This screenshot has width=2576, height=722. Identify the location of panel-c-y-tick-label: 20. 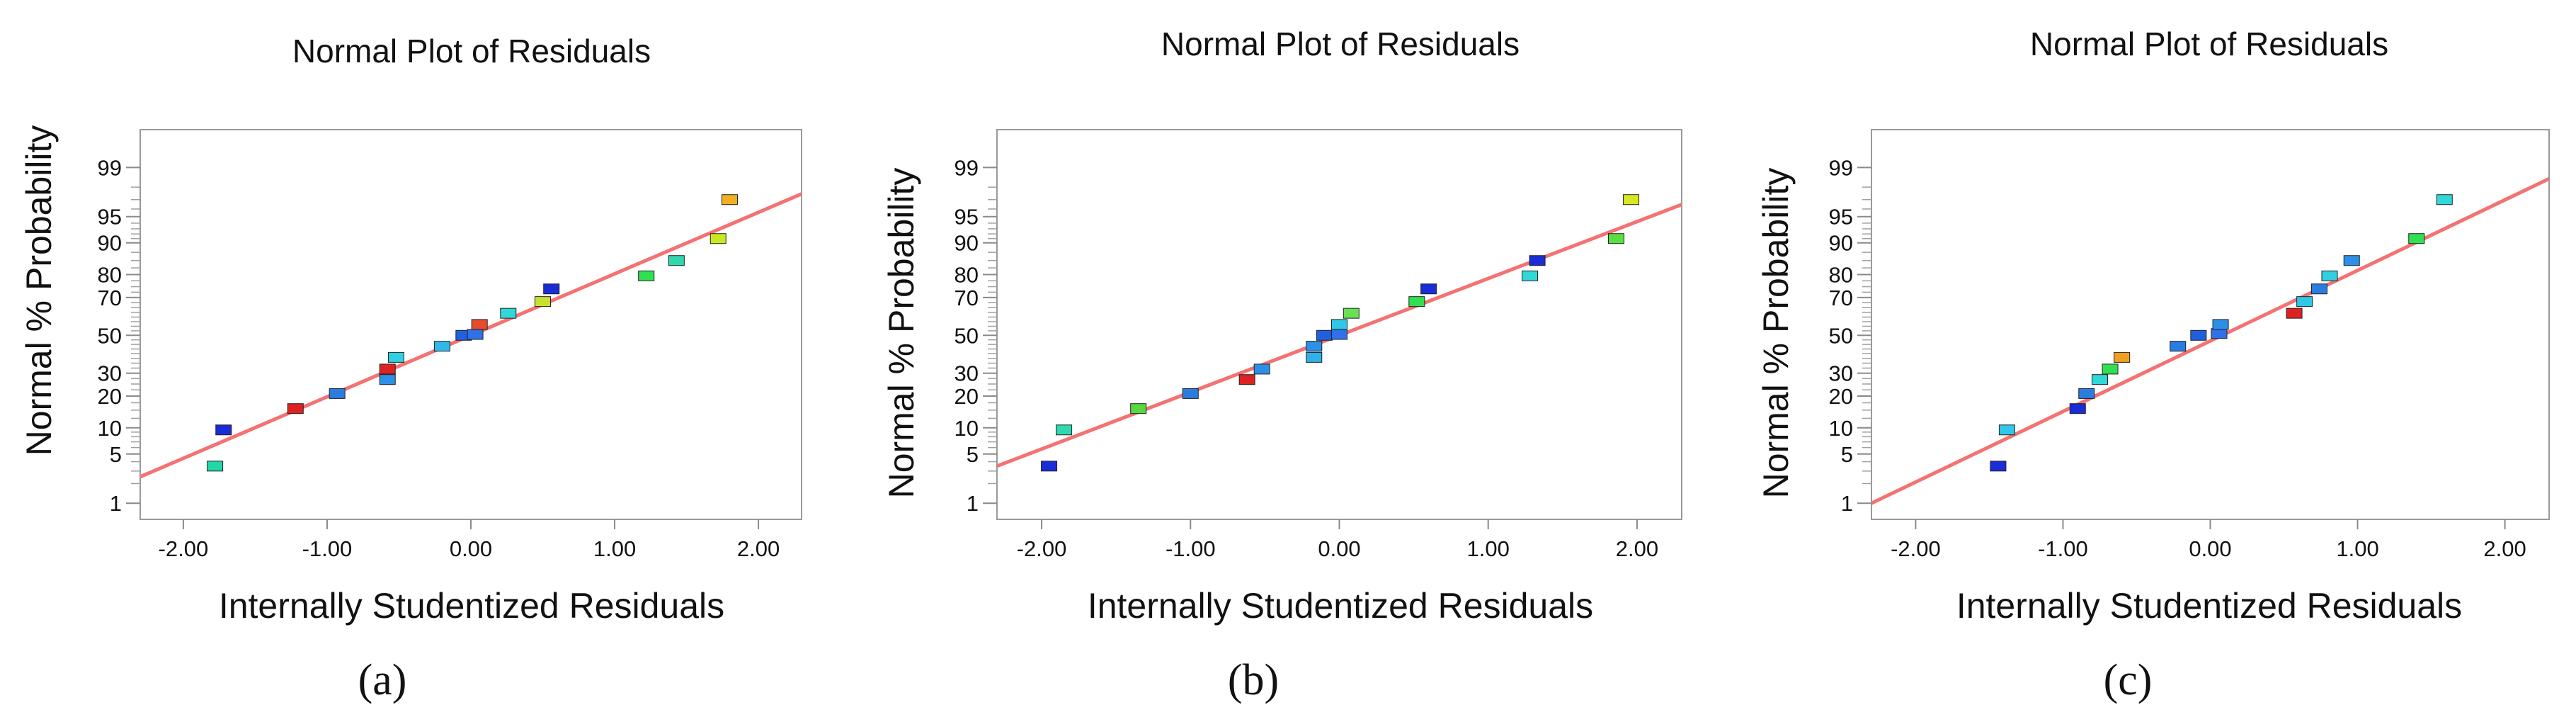
(1841, 396).